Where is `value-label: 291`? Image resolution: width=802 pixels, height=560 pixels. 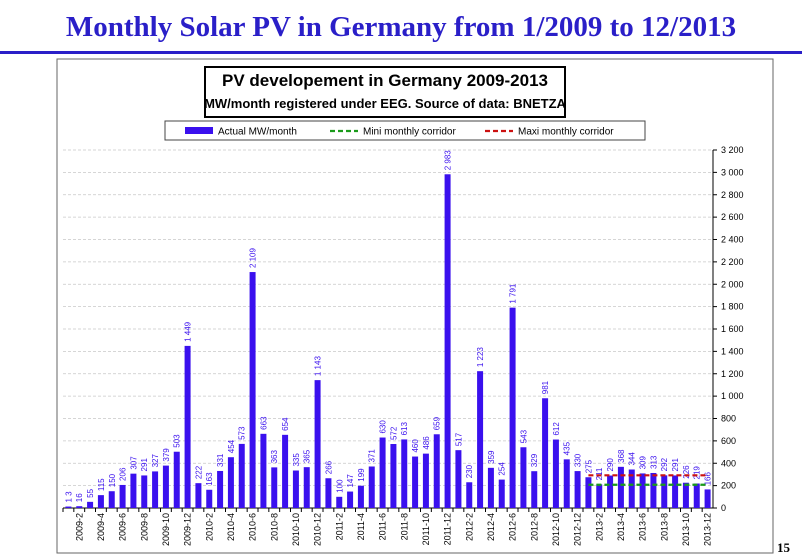 value-label: 291 is located at coordinates (675, 465).